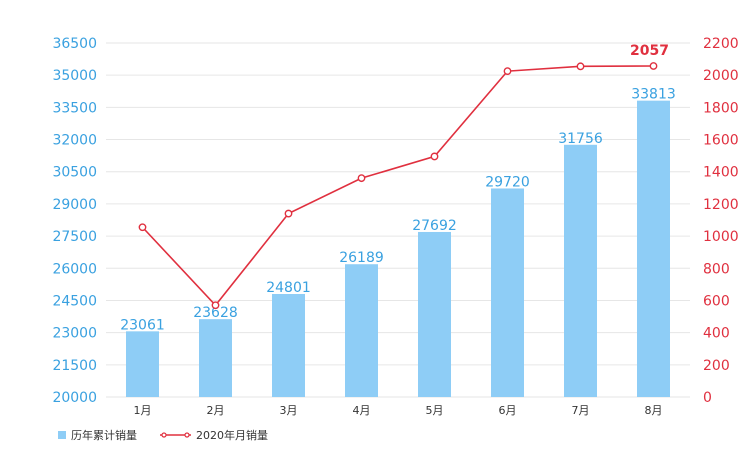  I want to click on left-tick-label: 36500, so click(74, 44).